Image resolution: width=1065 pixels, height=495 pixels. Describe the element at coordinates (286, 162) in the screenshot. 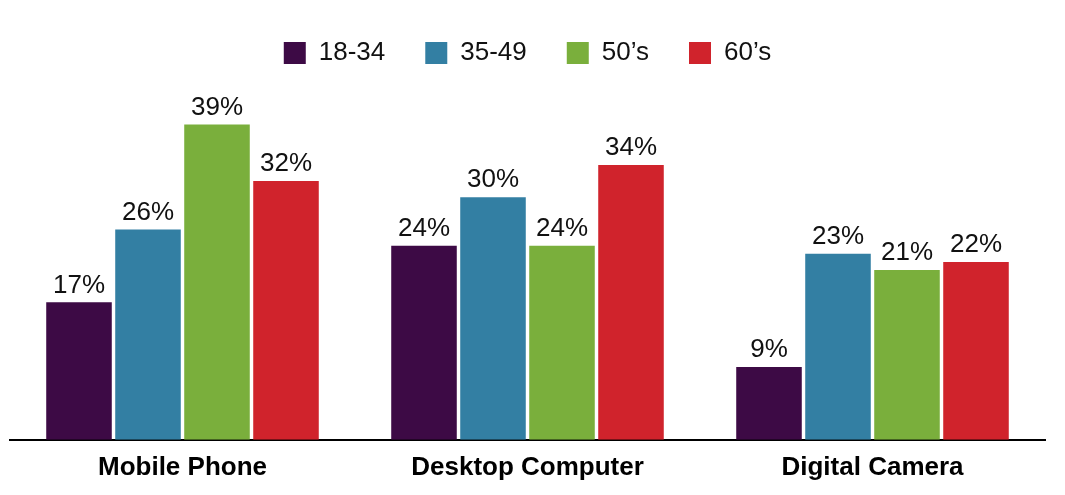

I see `data-label: 32%` at that location.